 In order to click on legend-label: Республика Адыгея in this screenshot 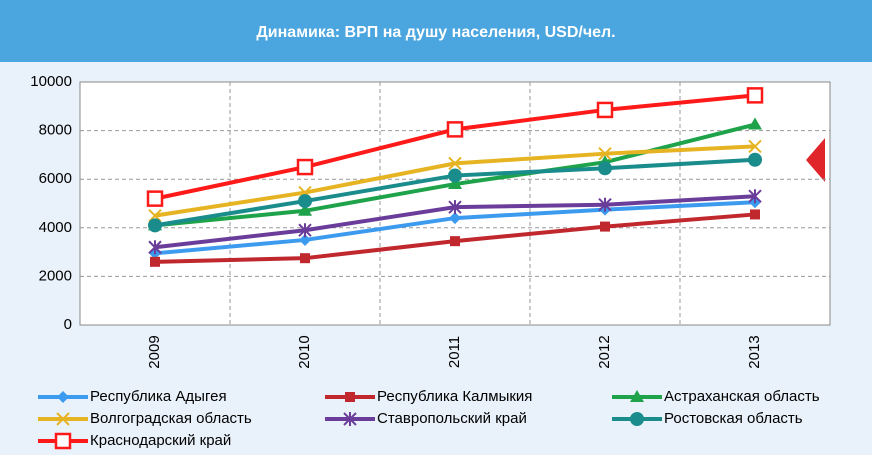, I will do `click(158, 396)`.